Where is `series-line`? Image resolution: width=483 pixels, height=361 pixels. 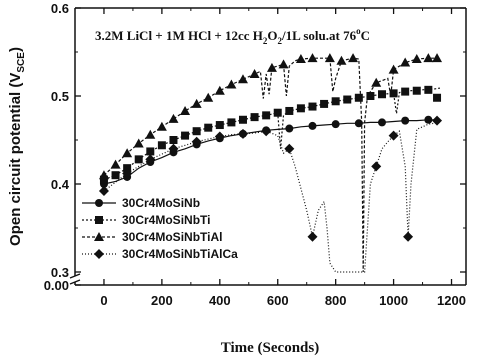 series-line is located at coordinates (271, 152).